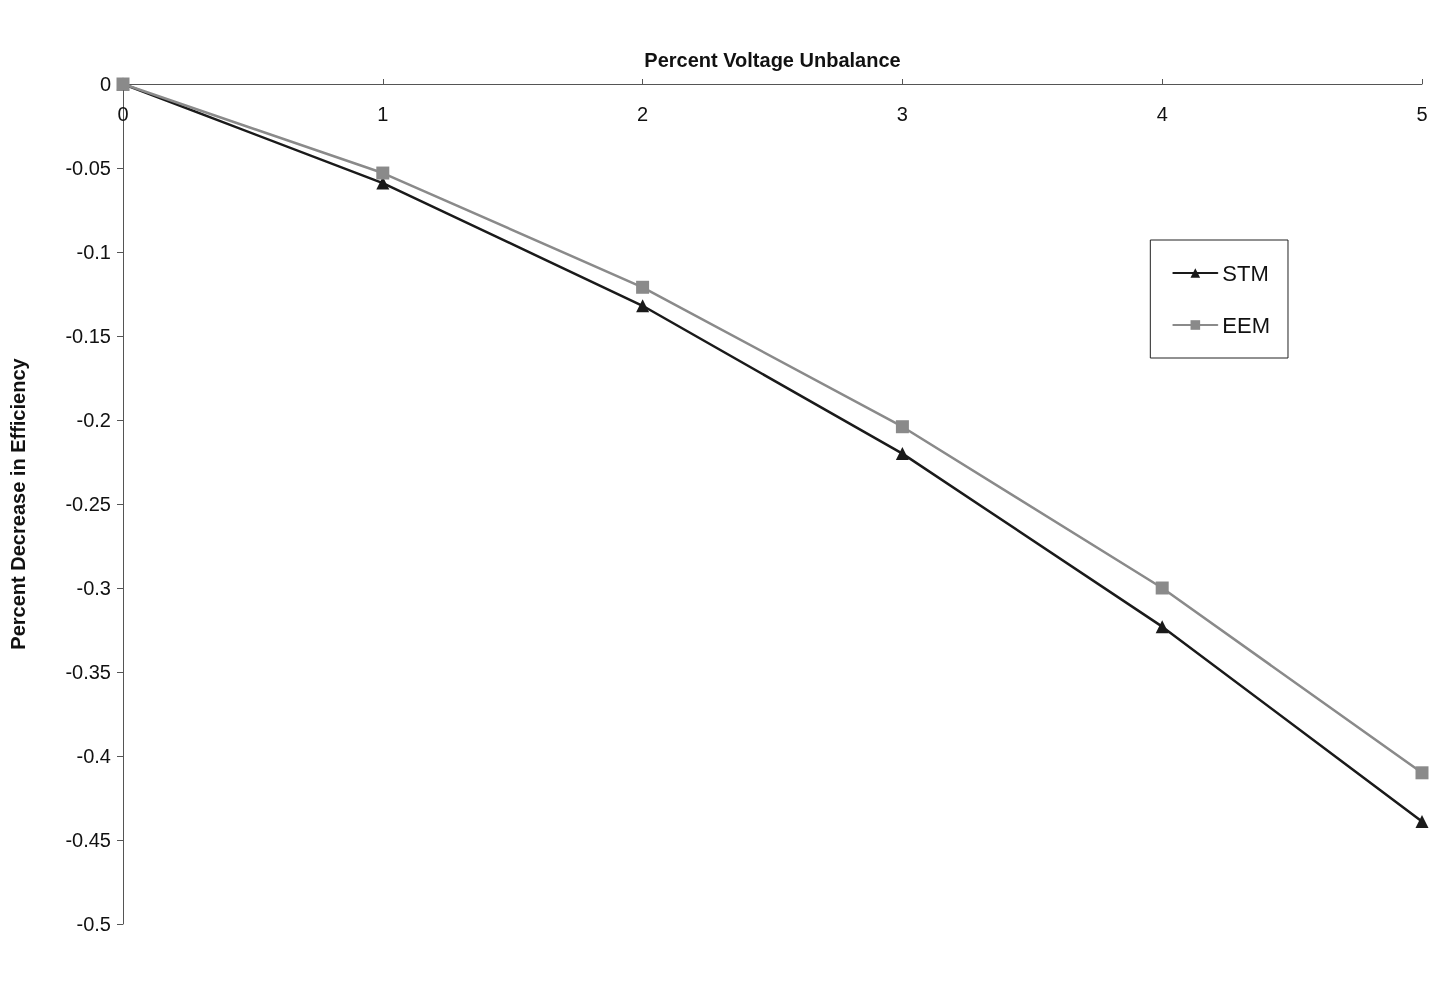 The image size is (1433, 984). I want to click on y-tick-label: -0.25, so click(88, 504).